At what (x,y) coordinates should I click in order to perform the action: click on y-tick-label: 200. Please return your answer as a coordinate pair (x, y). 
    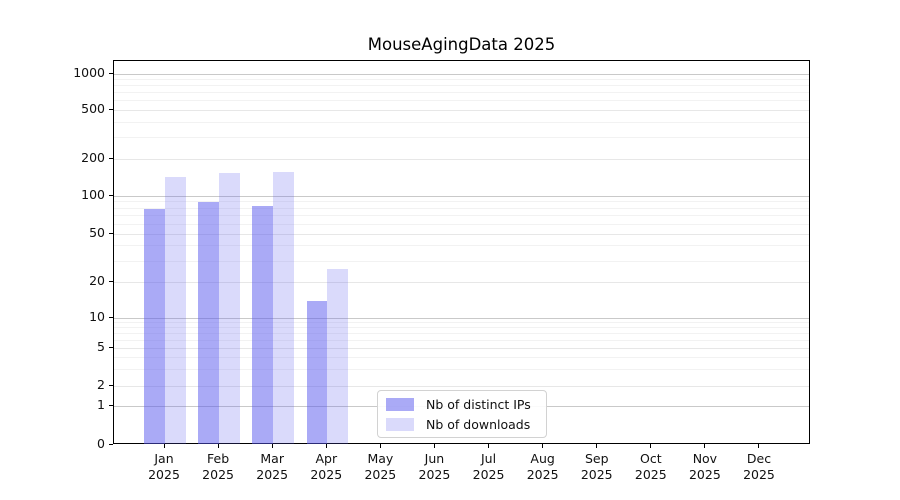
    Looking at the image, I should click on (93, 158).